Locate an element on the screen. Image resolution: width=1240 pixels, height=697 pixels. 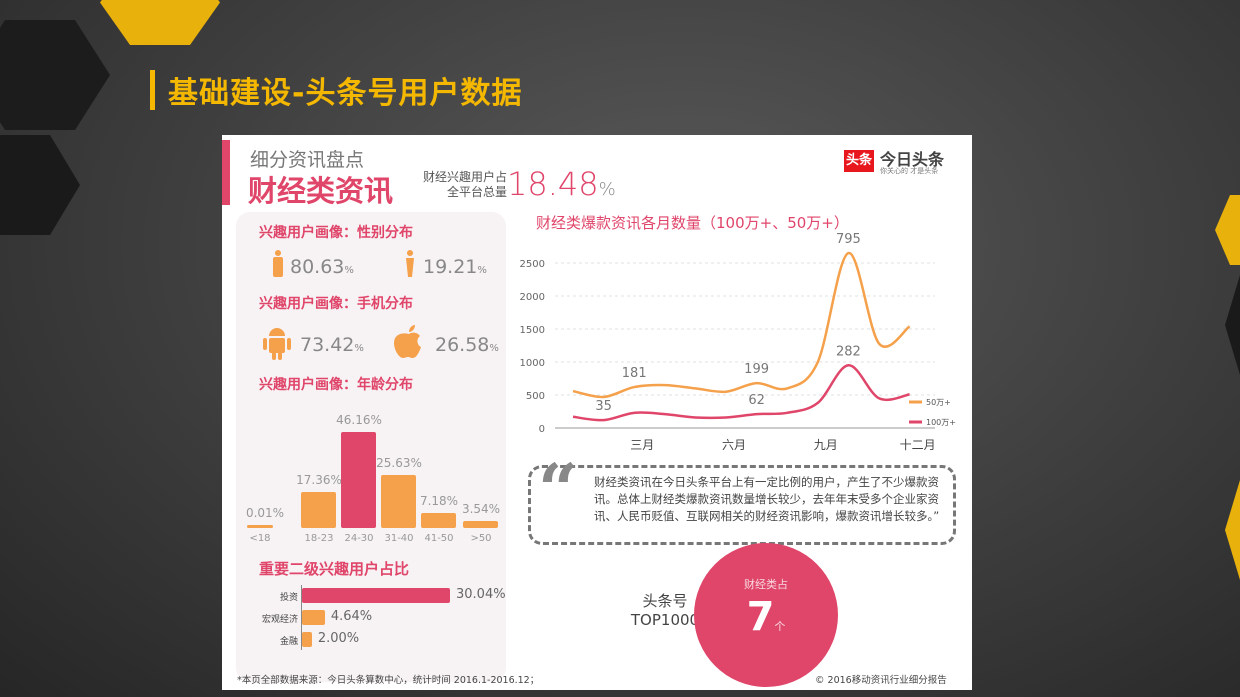
line-chart-title: 财经类爆款资讯各月数量（100万+、50万+） is located at coordinates (692, 223).